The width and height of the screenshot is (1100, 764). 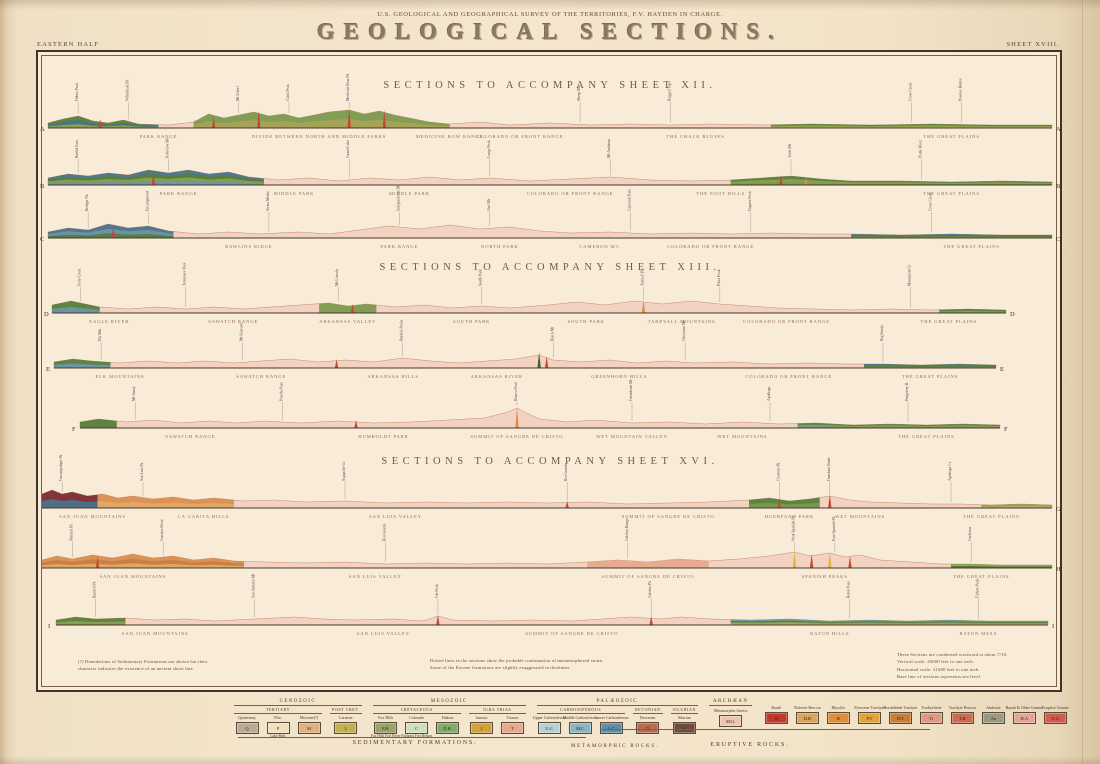 What do you see at coordinates (448, 728) in the screenshot?
I see `legend-color-swatch: D.K.` at bounding box center [448, 728].